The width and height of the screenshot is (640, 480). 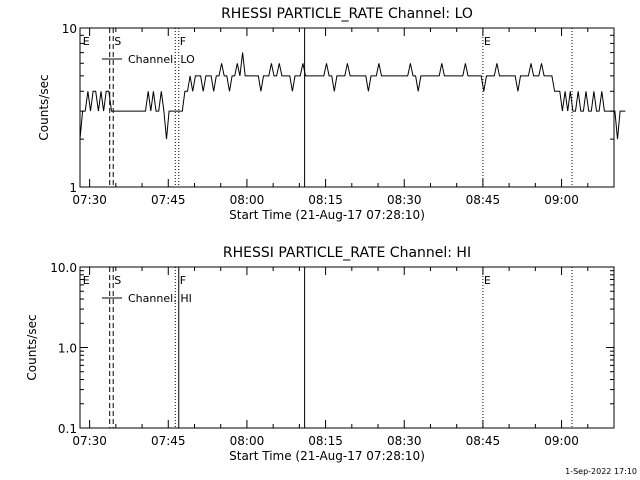 What do you see at coordinates (67, 429) in the screenshot?
I see `y-tick-label: 0.1` at bounding box center [67, 429].